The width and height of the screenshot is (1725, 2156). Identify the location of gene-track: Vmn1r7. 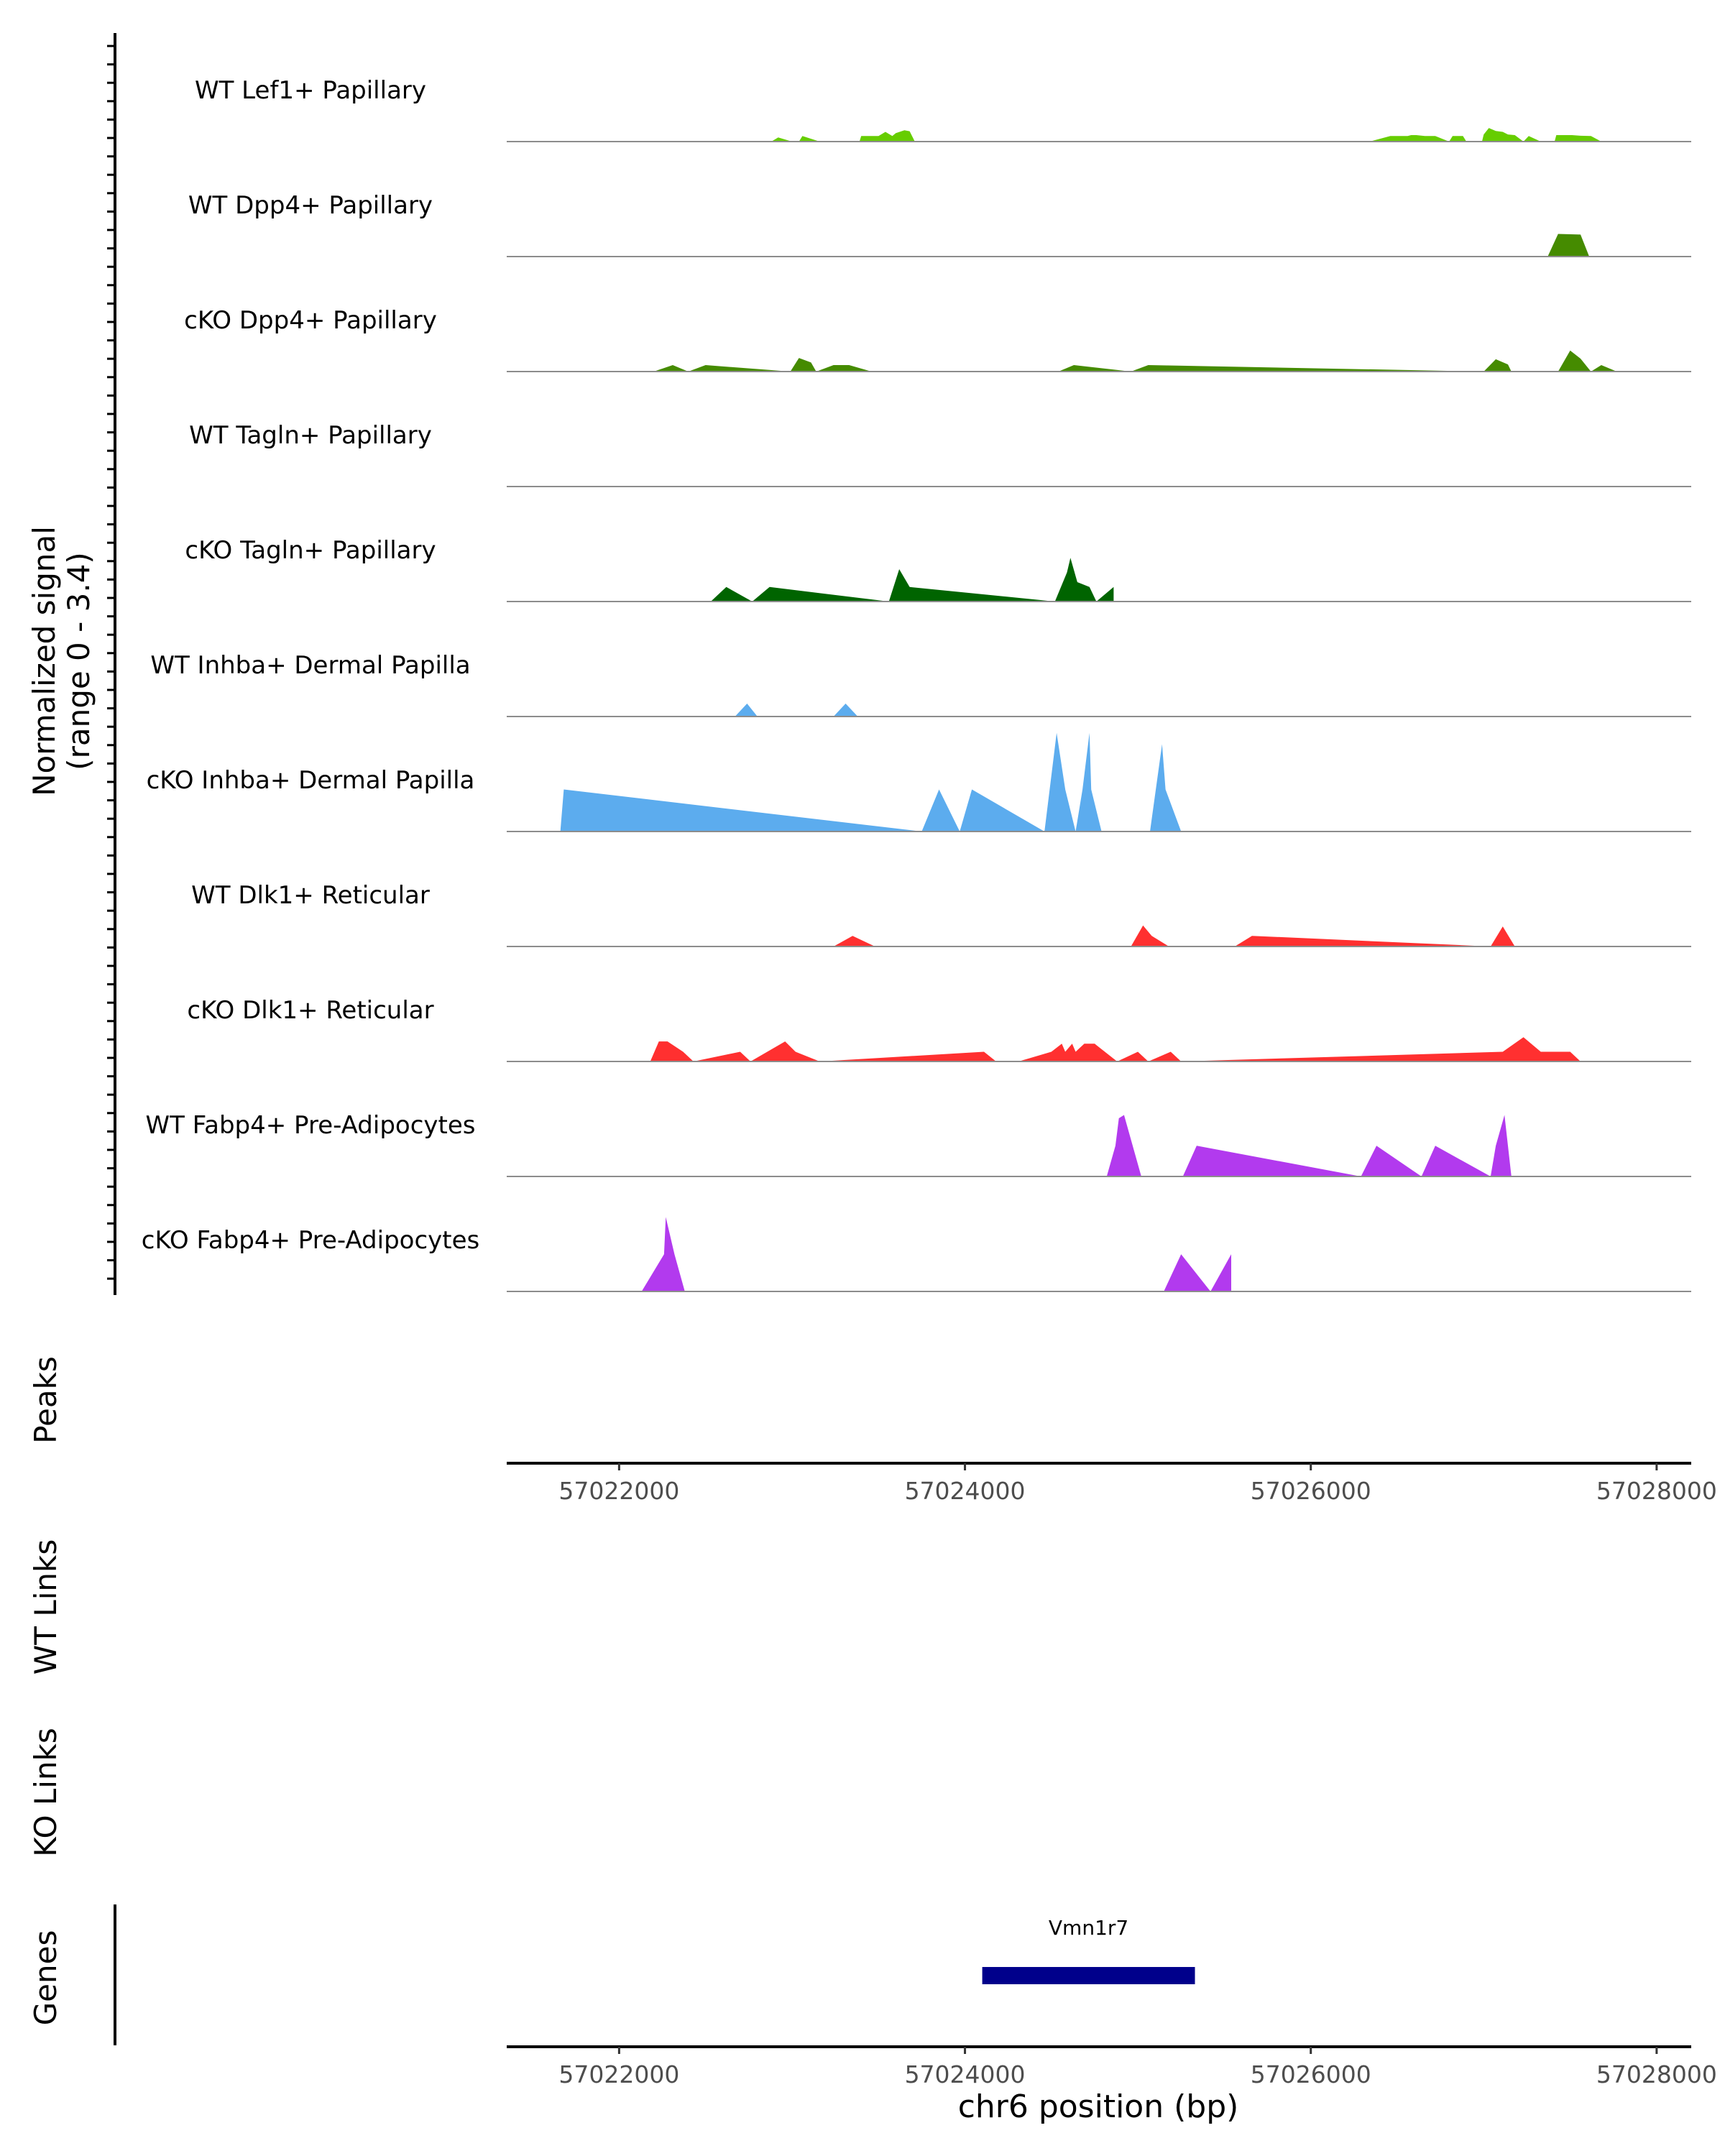
(1088, 1950).